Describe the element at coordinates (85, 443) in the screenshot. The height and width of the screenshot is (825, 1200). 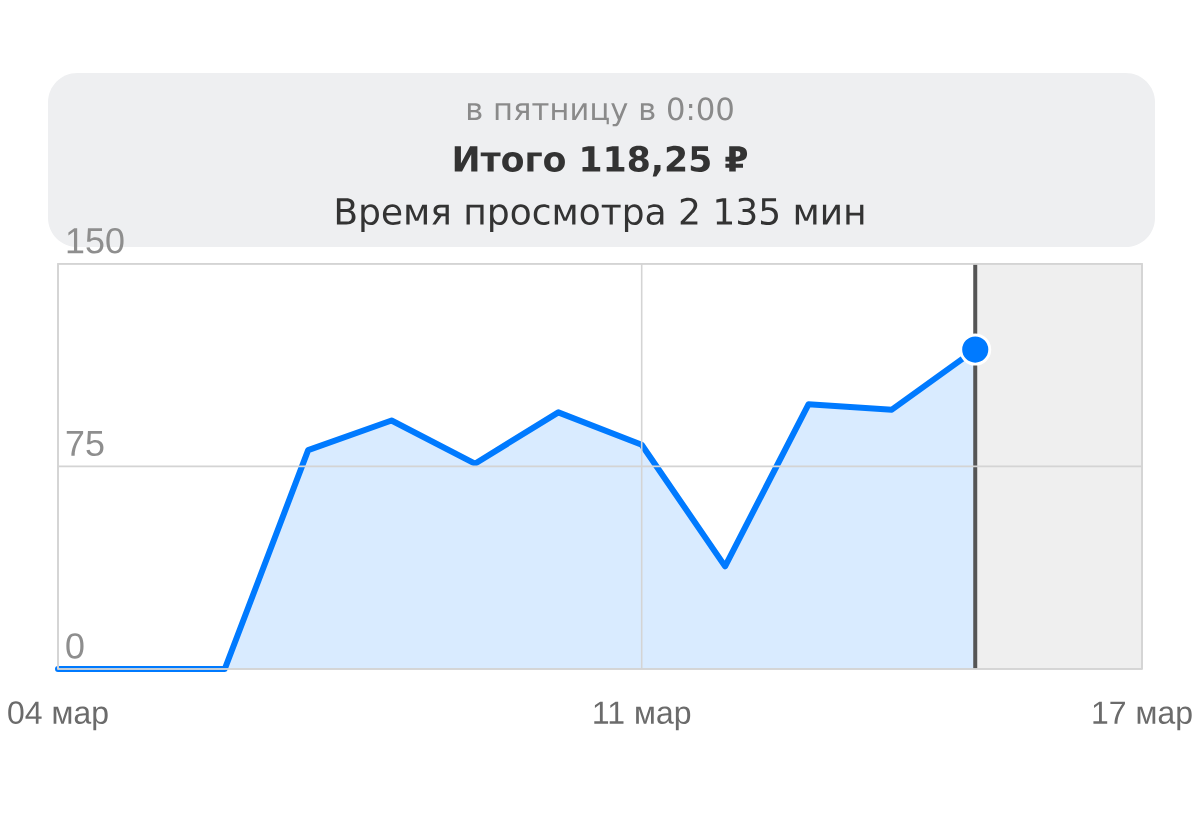
I see `y-tick-label: 75` at that location.